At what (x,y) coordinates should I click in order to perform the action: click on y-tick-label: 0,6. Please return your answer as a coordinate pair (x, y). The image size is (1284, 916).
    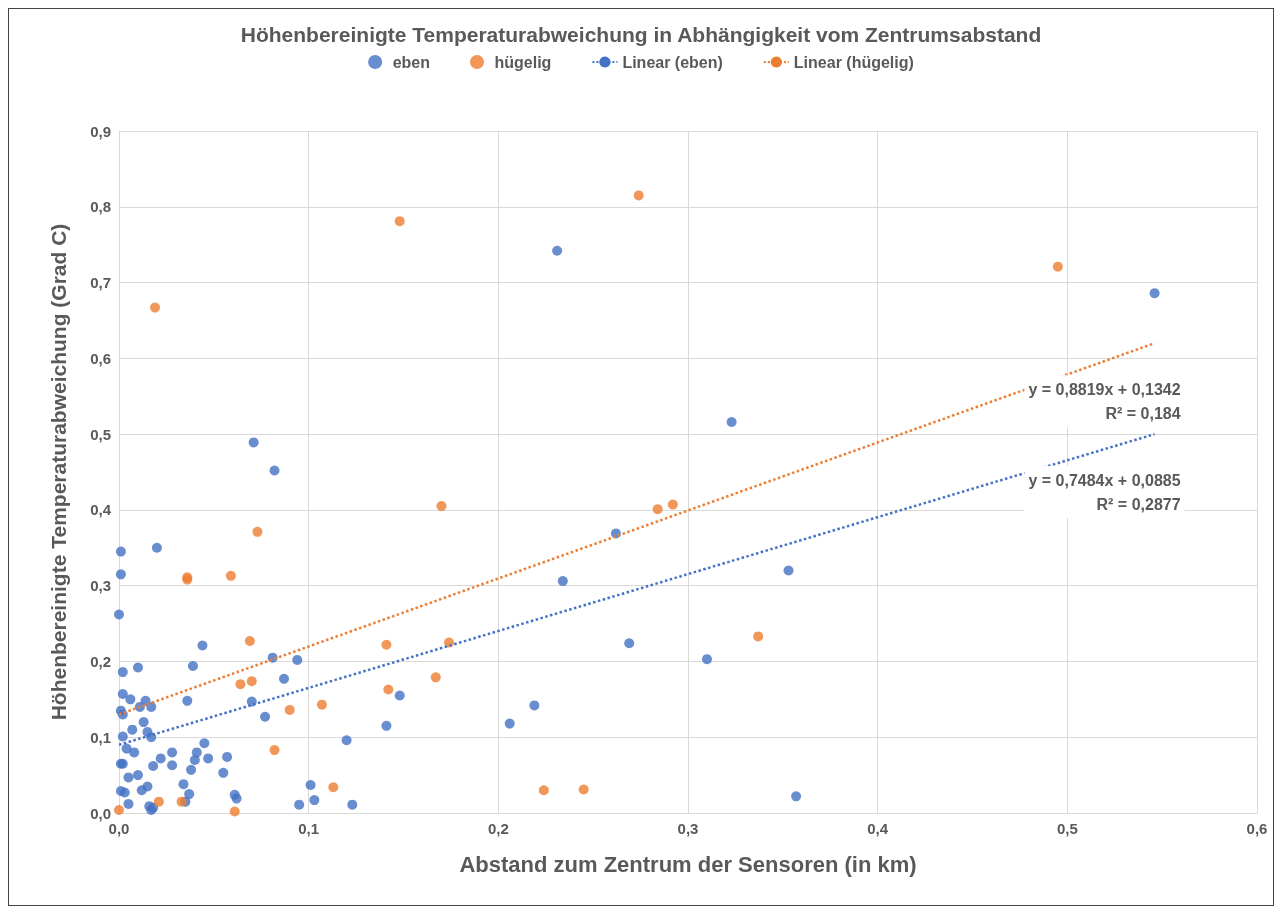
    Looking at the image, I should click on (100, 358).